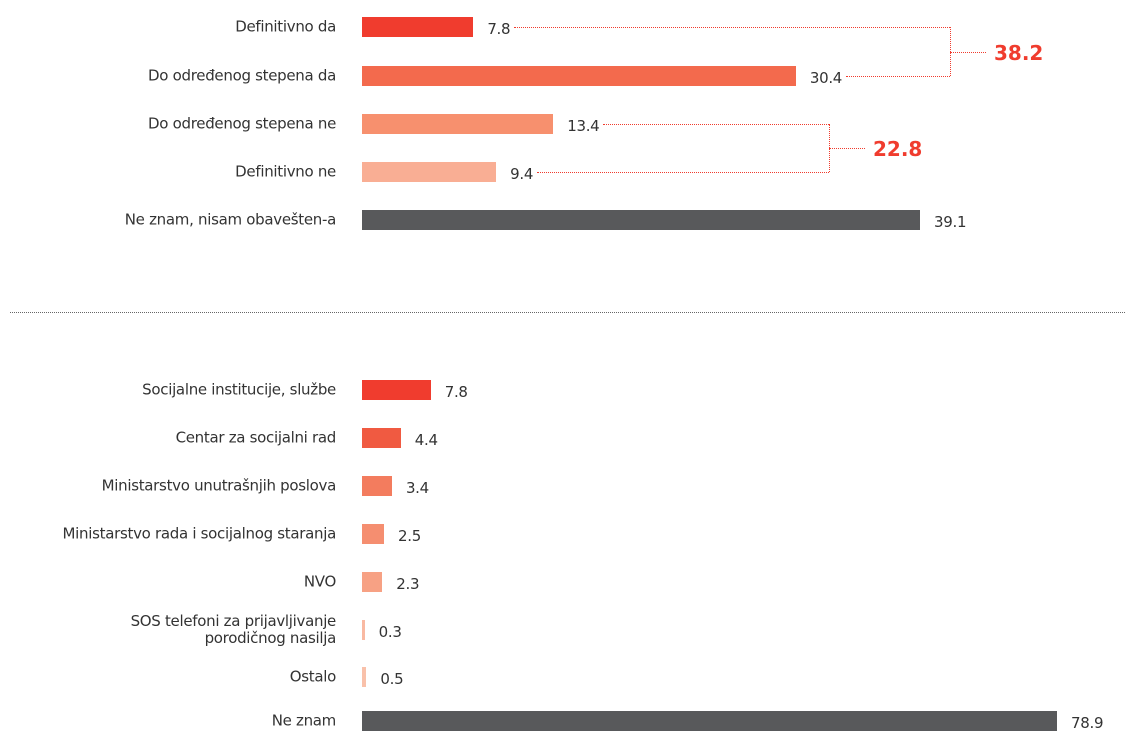  I want to click on category-label: Ministarstvo rada i socijalnog staranja, so click(199, 533).